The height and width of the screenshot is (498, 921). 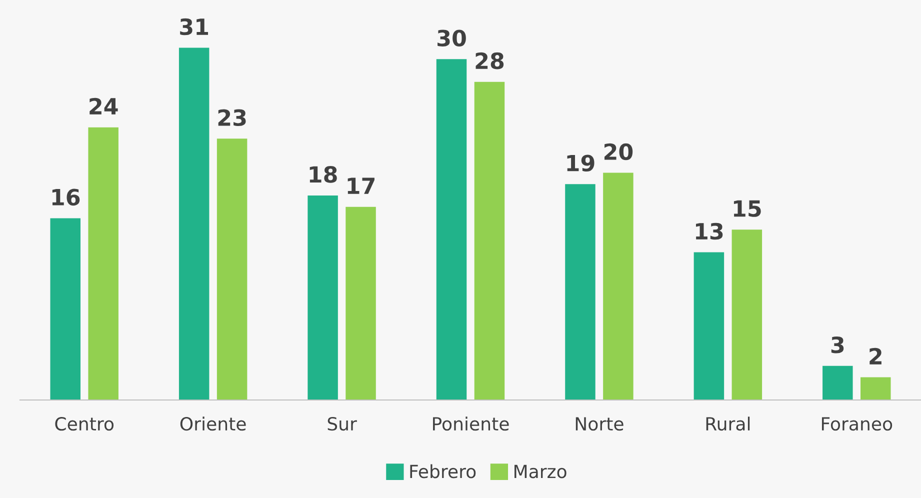 I want to click on data-label: 2, so click(x=876, y=356).